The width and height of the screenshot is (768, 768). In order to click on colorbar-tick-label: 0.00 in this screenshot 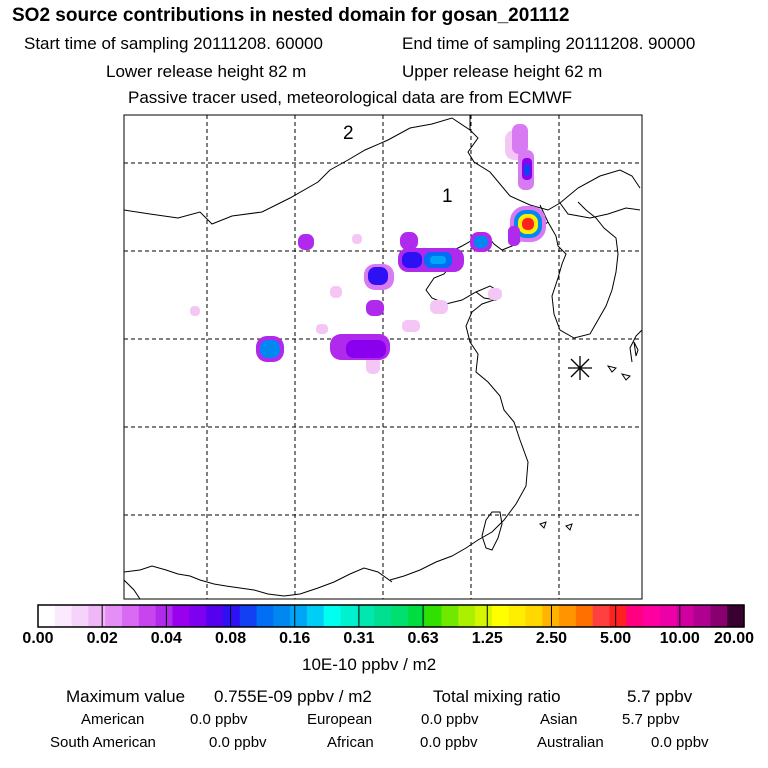, I will do `click(38, 638)`.